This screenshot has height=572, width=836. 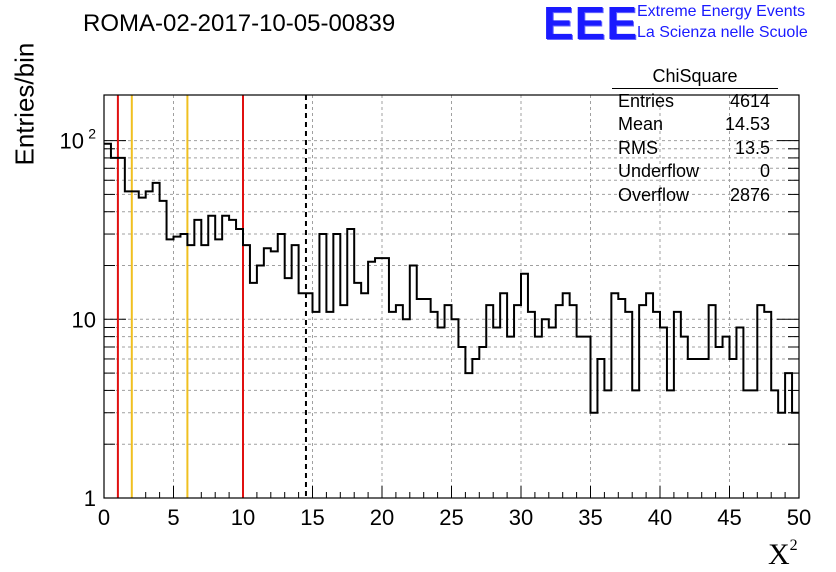 What do you see at coordinates (239, 23) in the screenshot?
I see `chart-title: ROMA-02-2017-10-05-00839` at bounding box center [239, 23].